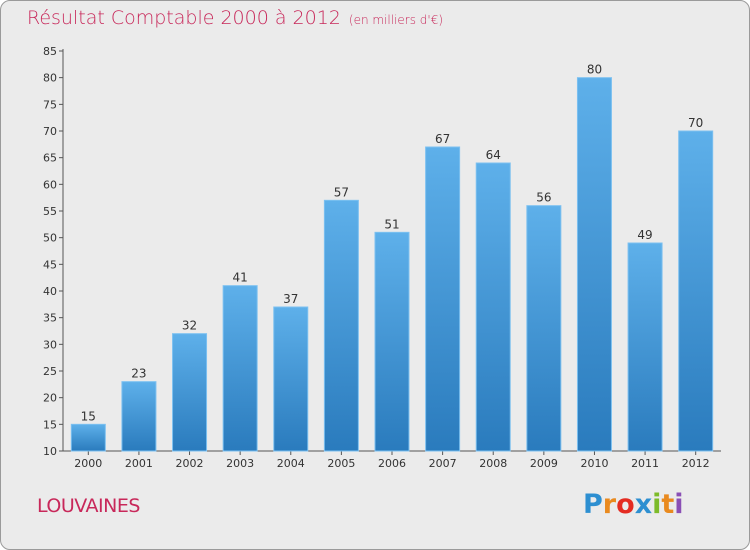 The width and height of the screenshot is (750, 550). What do you see at coordinates (543, 198) in the screenshot?
I see `bar-value-label: 56` at bounding box center [543, 198].